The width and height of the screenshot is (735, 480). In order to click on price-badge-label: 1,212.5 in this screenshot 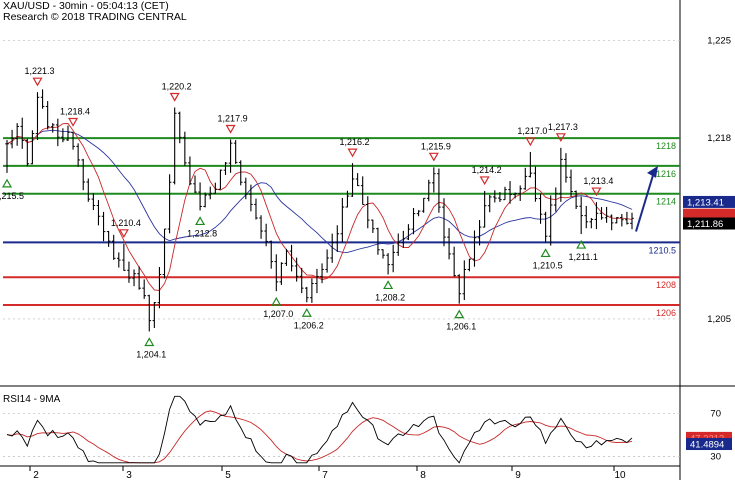, I will do `click(703, 215)`.